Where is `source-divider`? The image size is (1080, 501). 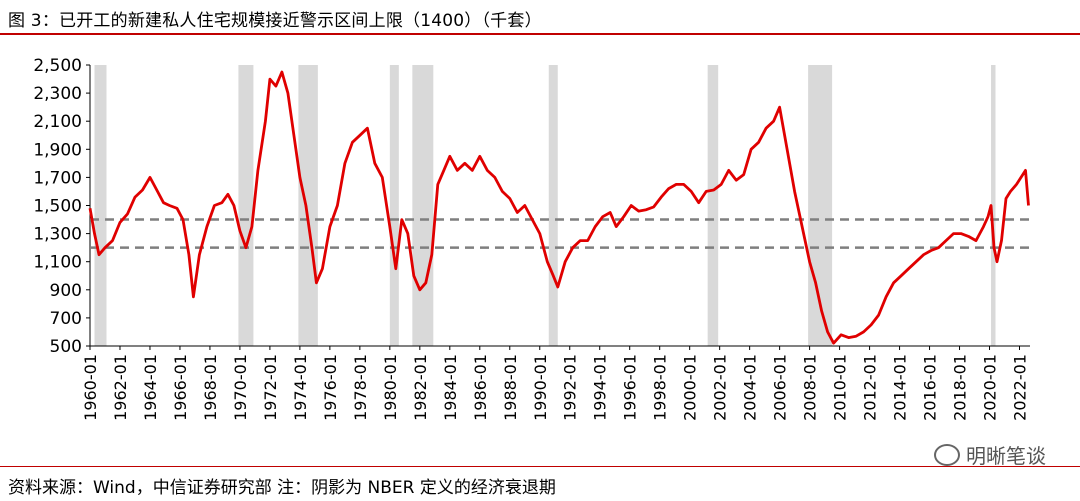 source-divider is located at coordinates (540, 466).